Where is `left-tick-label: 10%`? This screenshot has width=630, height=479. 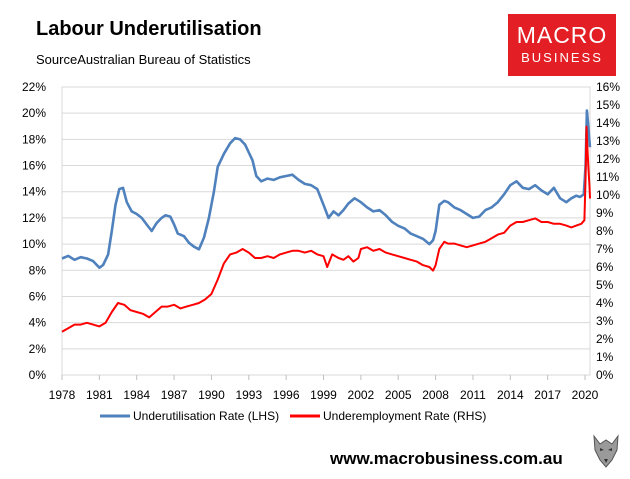
left-tick-label: 10% is located at coordinates (34, 244).